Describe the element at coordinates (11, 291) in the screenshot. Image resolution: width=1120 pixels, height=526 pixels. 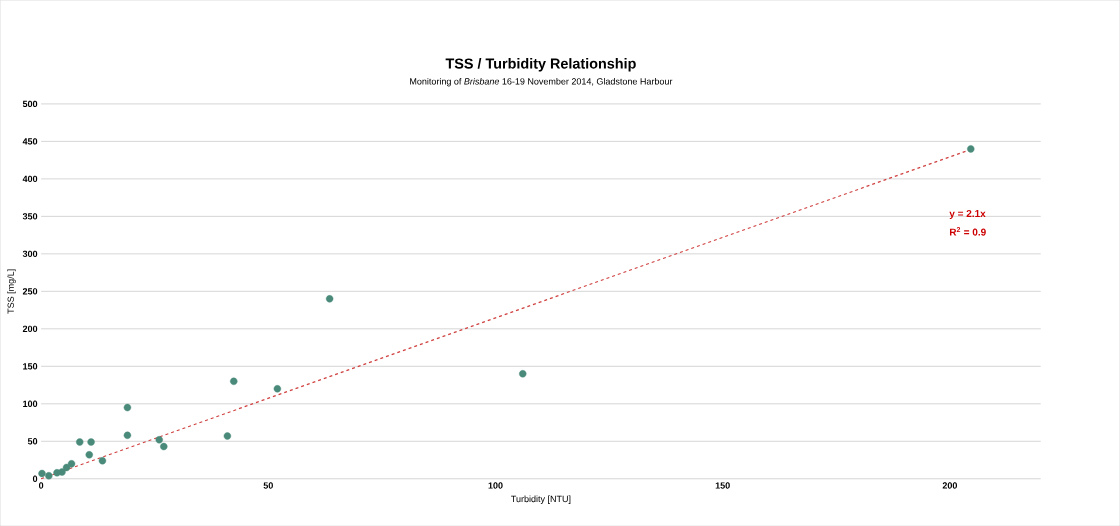
I see `y-axis-title: TSS [mg/L]` at that location.